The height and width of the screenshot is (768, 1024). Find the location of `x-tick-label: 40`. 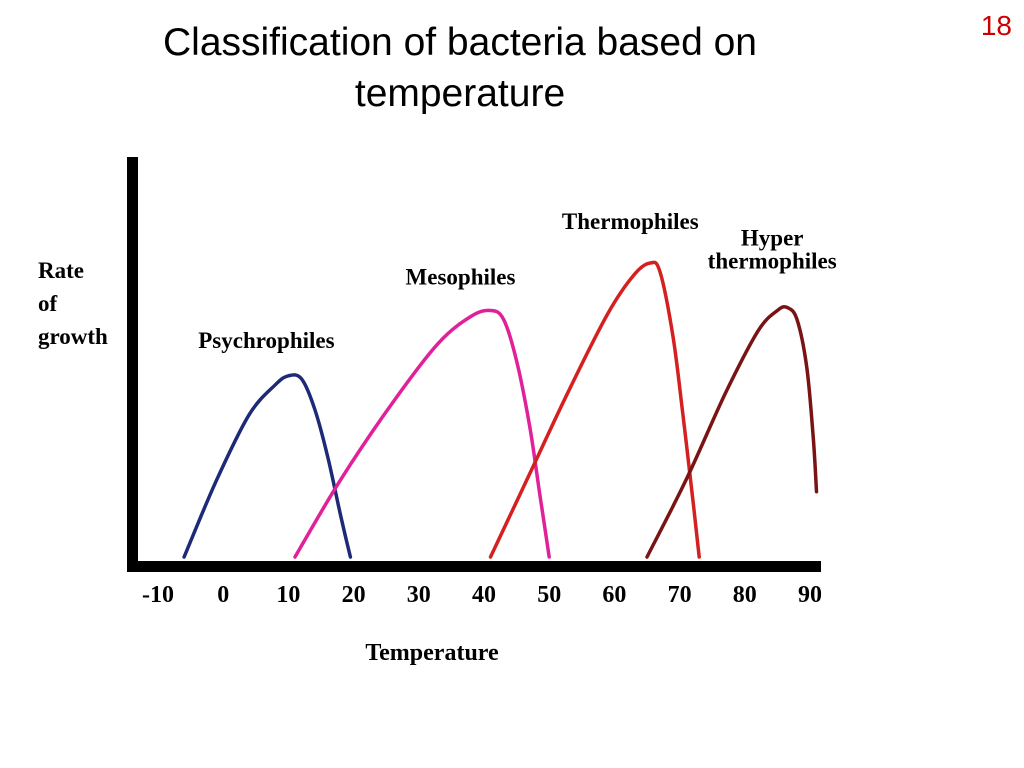

x-tick-label: 40 is located at coordinates (484, 595).